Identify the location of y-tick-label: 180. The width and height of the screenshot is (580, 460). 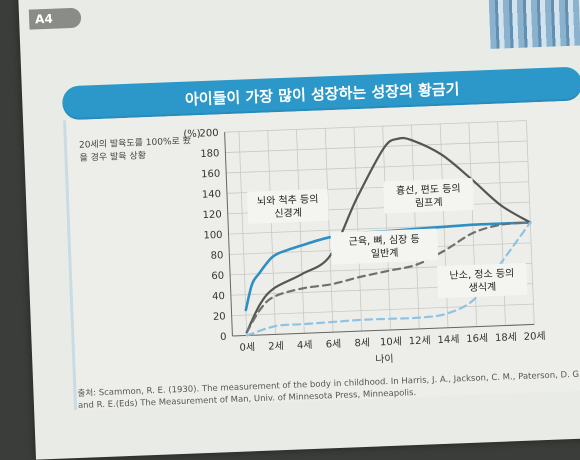
(210, 154).